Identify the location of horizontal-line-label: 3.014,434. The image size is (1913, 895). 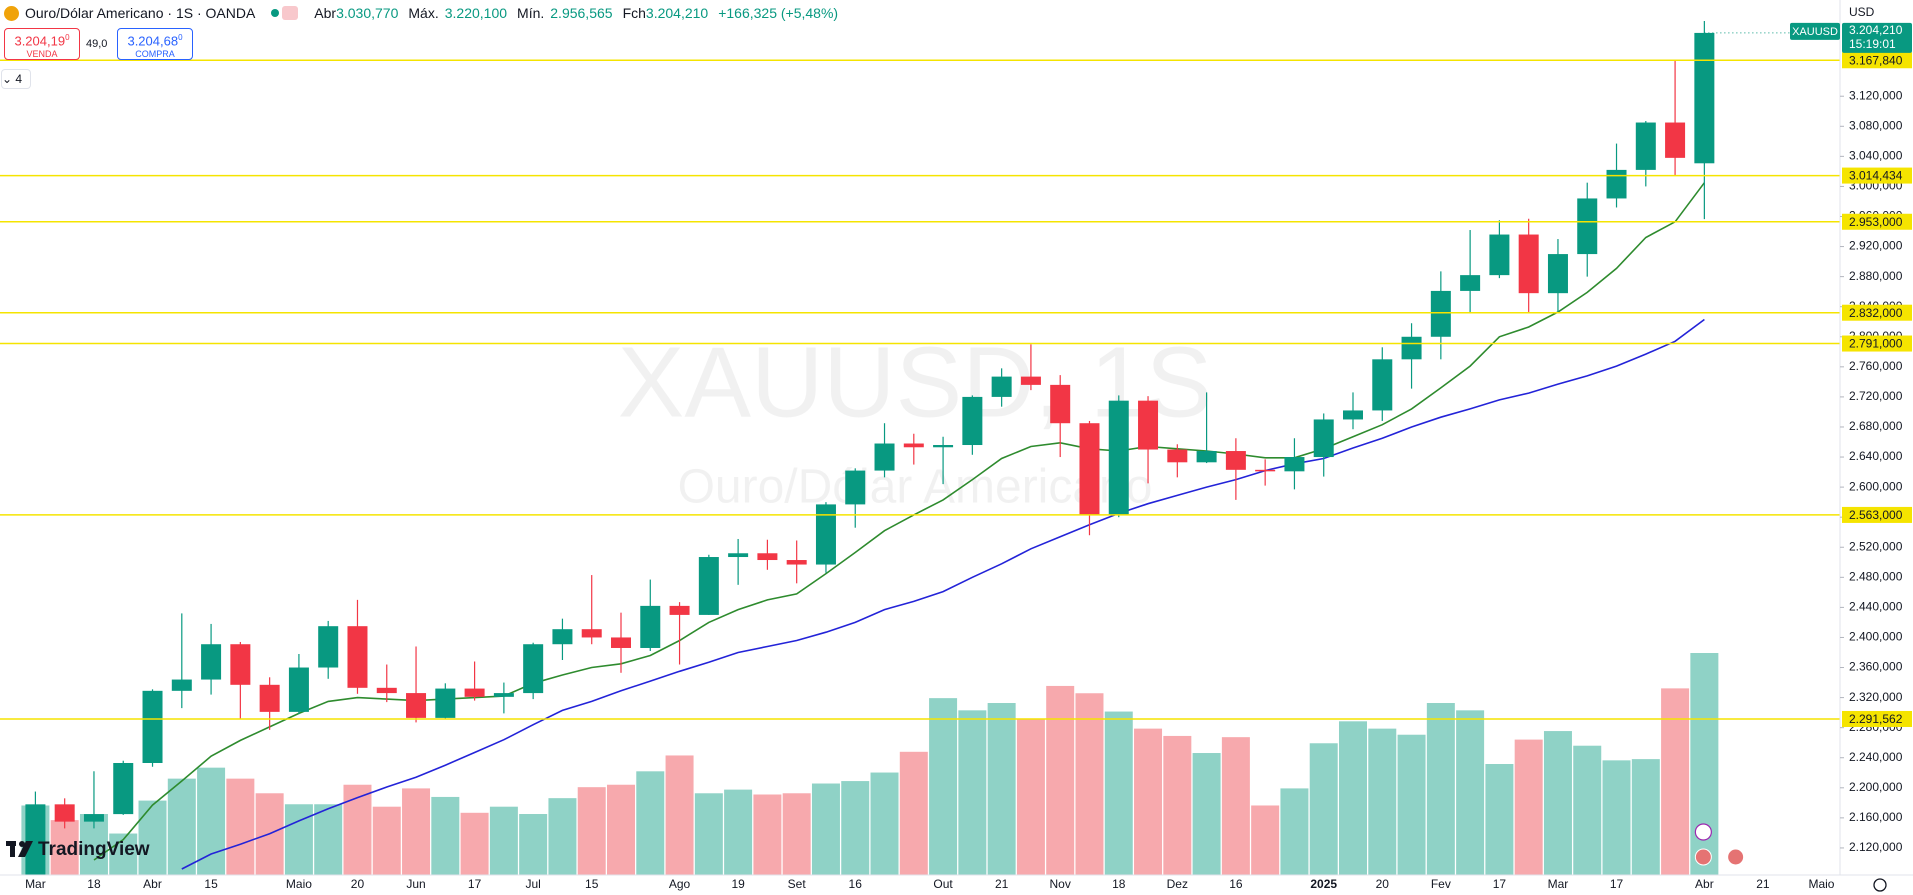
(1876, 176).